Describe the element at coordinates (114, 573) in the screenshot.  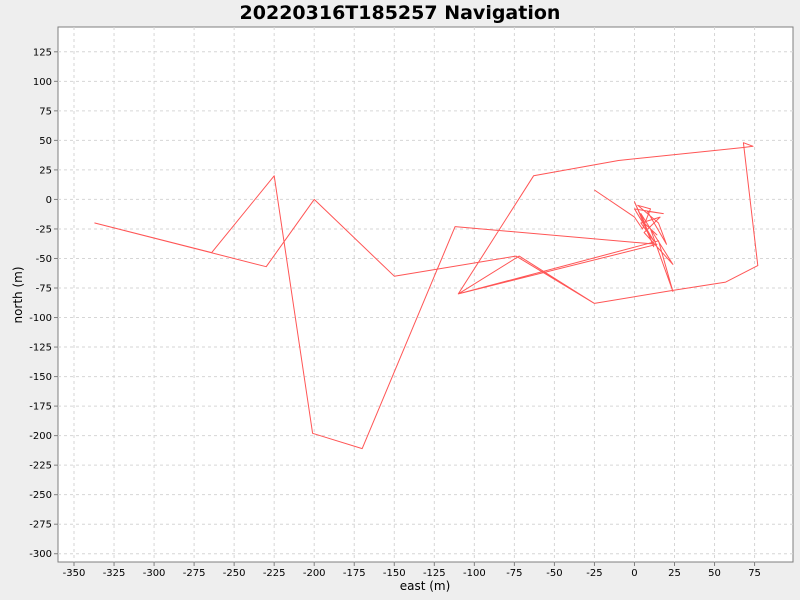
I see `x-tick-label: -325` at that location.